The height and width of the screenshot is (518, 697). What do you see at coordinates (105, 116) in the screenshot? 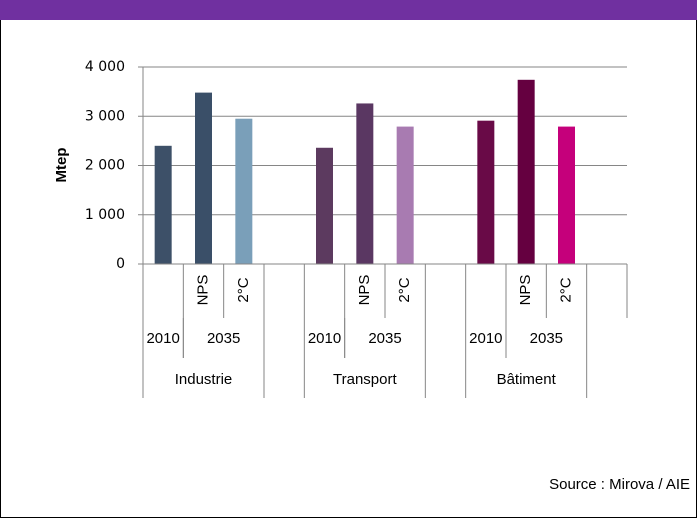
I see `y-tick-label: 3 000` at bounding box center [105, 116].